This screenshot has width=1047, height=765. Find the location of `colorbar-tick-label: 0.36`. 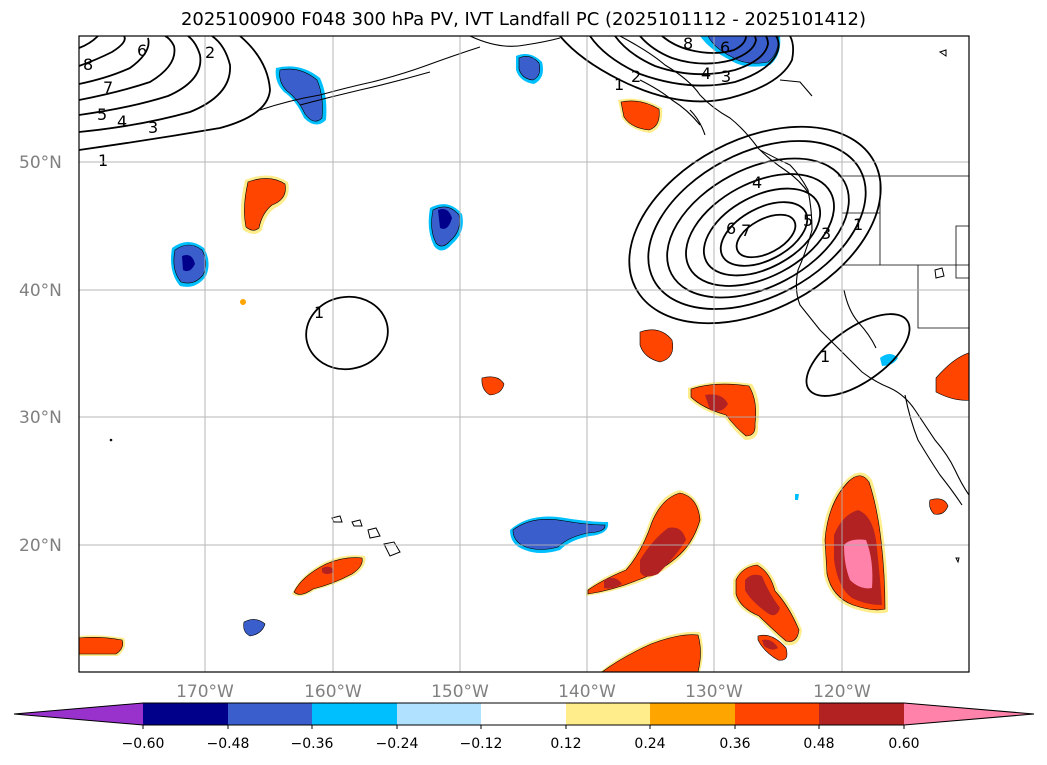

colorbar-tick-label: 0.36 is located at coordinates (734, 744).